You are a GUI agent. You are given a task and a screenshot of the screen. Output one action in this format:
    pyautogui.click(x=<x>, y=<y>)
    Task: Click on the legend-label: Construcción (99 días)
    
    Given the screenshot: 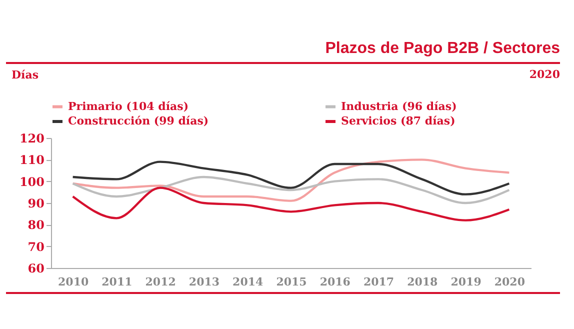 What is the action you would take?
    pyautogui.click(x=138, y=121)
    